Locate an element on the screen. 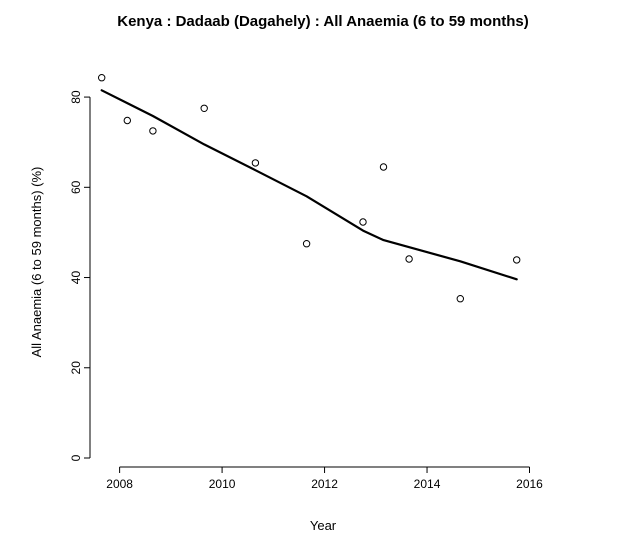 The height and width of the screenshot is (548, 621). y-tick-label: 20 is located at coordinates (76, 368).